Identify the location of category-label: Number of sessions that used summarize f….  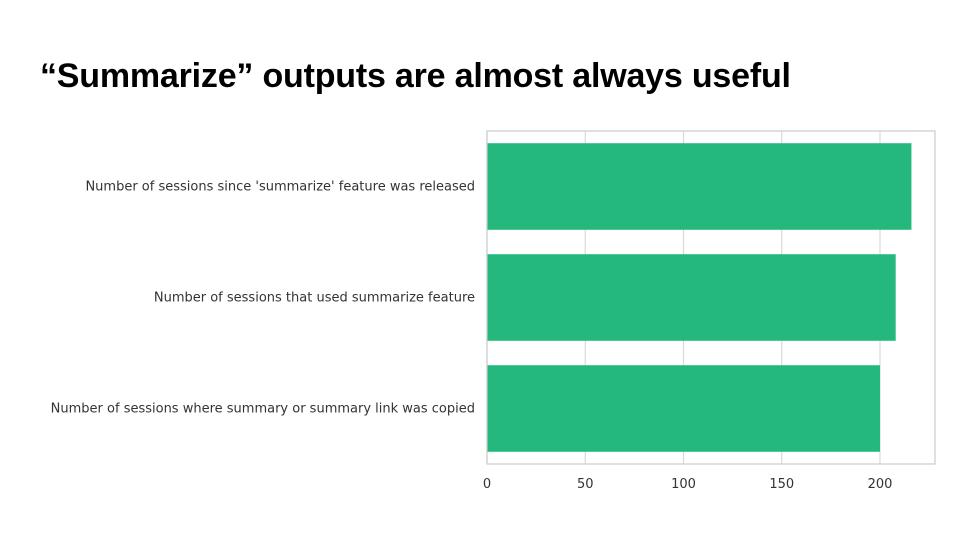
(314, 298).